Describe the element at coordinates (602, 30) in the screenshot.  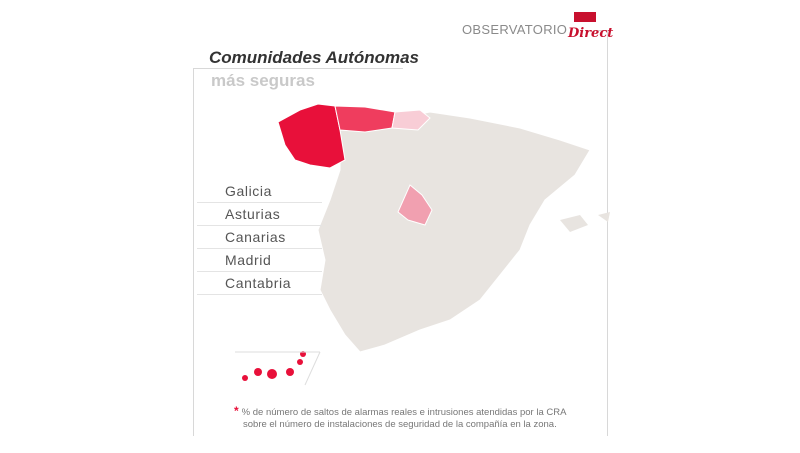
I see `frame-top-right` at that location.